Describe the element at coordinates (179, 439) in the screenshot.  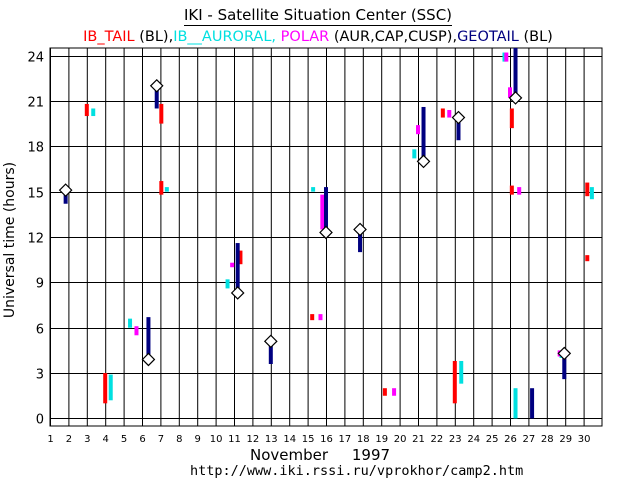
I see `x-tick-label: 8` at that location.